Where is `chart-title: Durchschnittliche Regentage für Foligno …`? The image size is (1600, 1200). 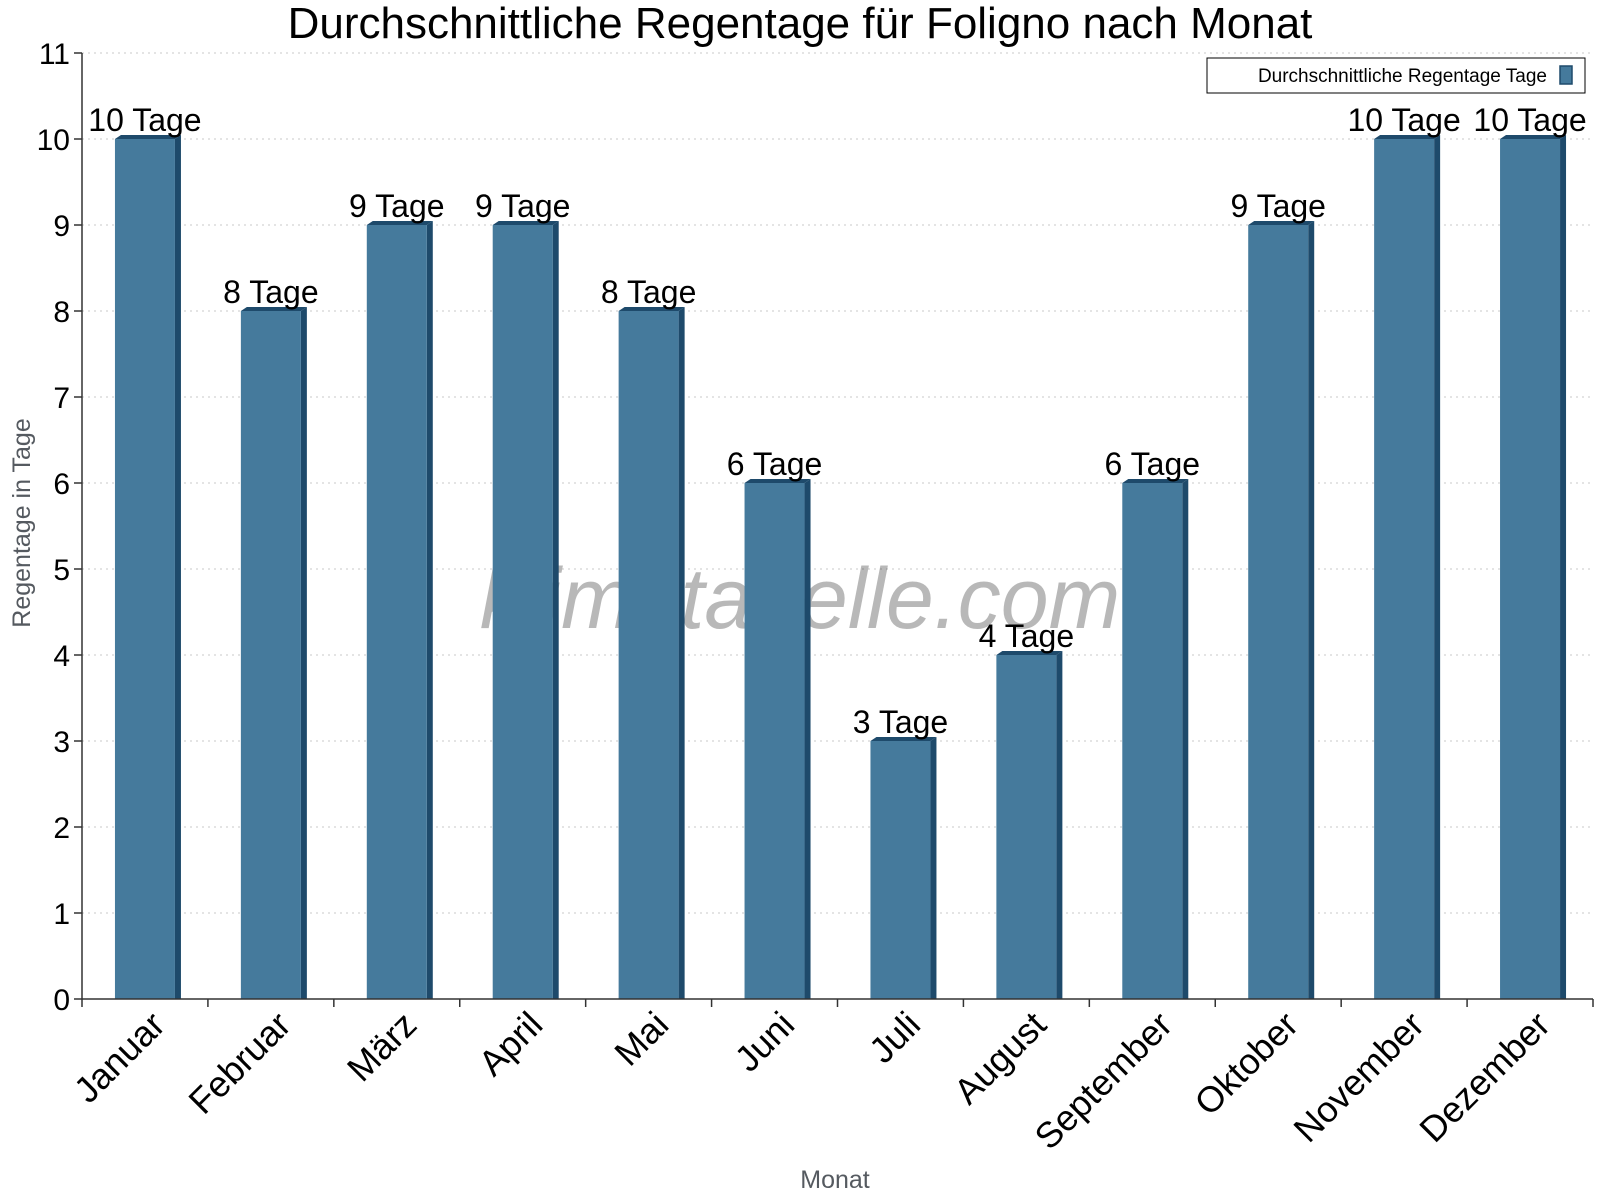
chart-title: Durchschnittliche Regentage für Foligno … is located at coordinates (800, 24).